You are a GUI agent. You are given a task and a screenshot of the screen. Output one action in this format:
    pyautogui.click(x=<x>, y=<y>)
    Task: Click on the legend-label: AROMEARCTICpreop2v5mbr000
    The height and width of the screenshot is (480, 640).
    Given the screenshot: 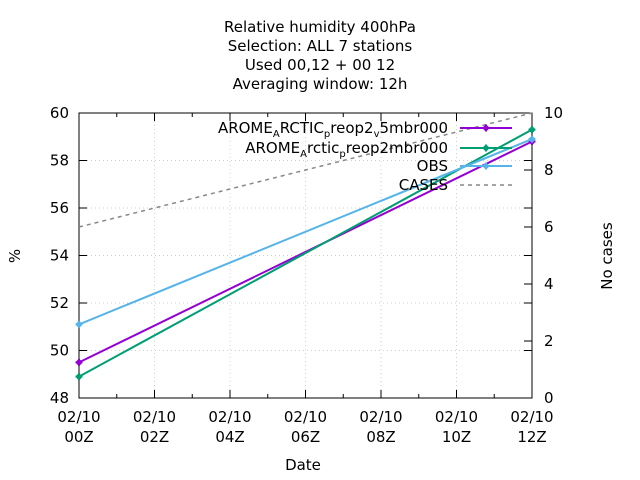 What is the action you would take?
    pyautogui.click(x=333, y=129)
    